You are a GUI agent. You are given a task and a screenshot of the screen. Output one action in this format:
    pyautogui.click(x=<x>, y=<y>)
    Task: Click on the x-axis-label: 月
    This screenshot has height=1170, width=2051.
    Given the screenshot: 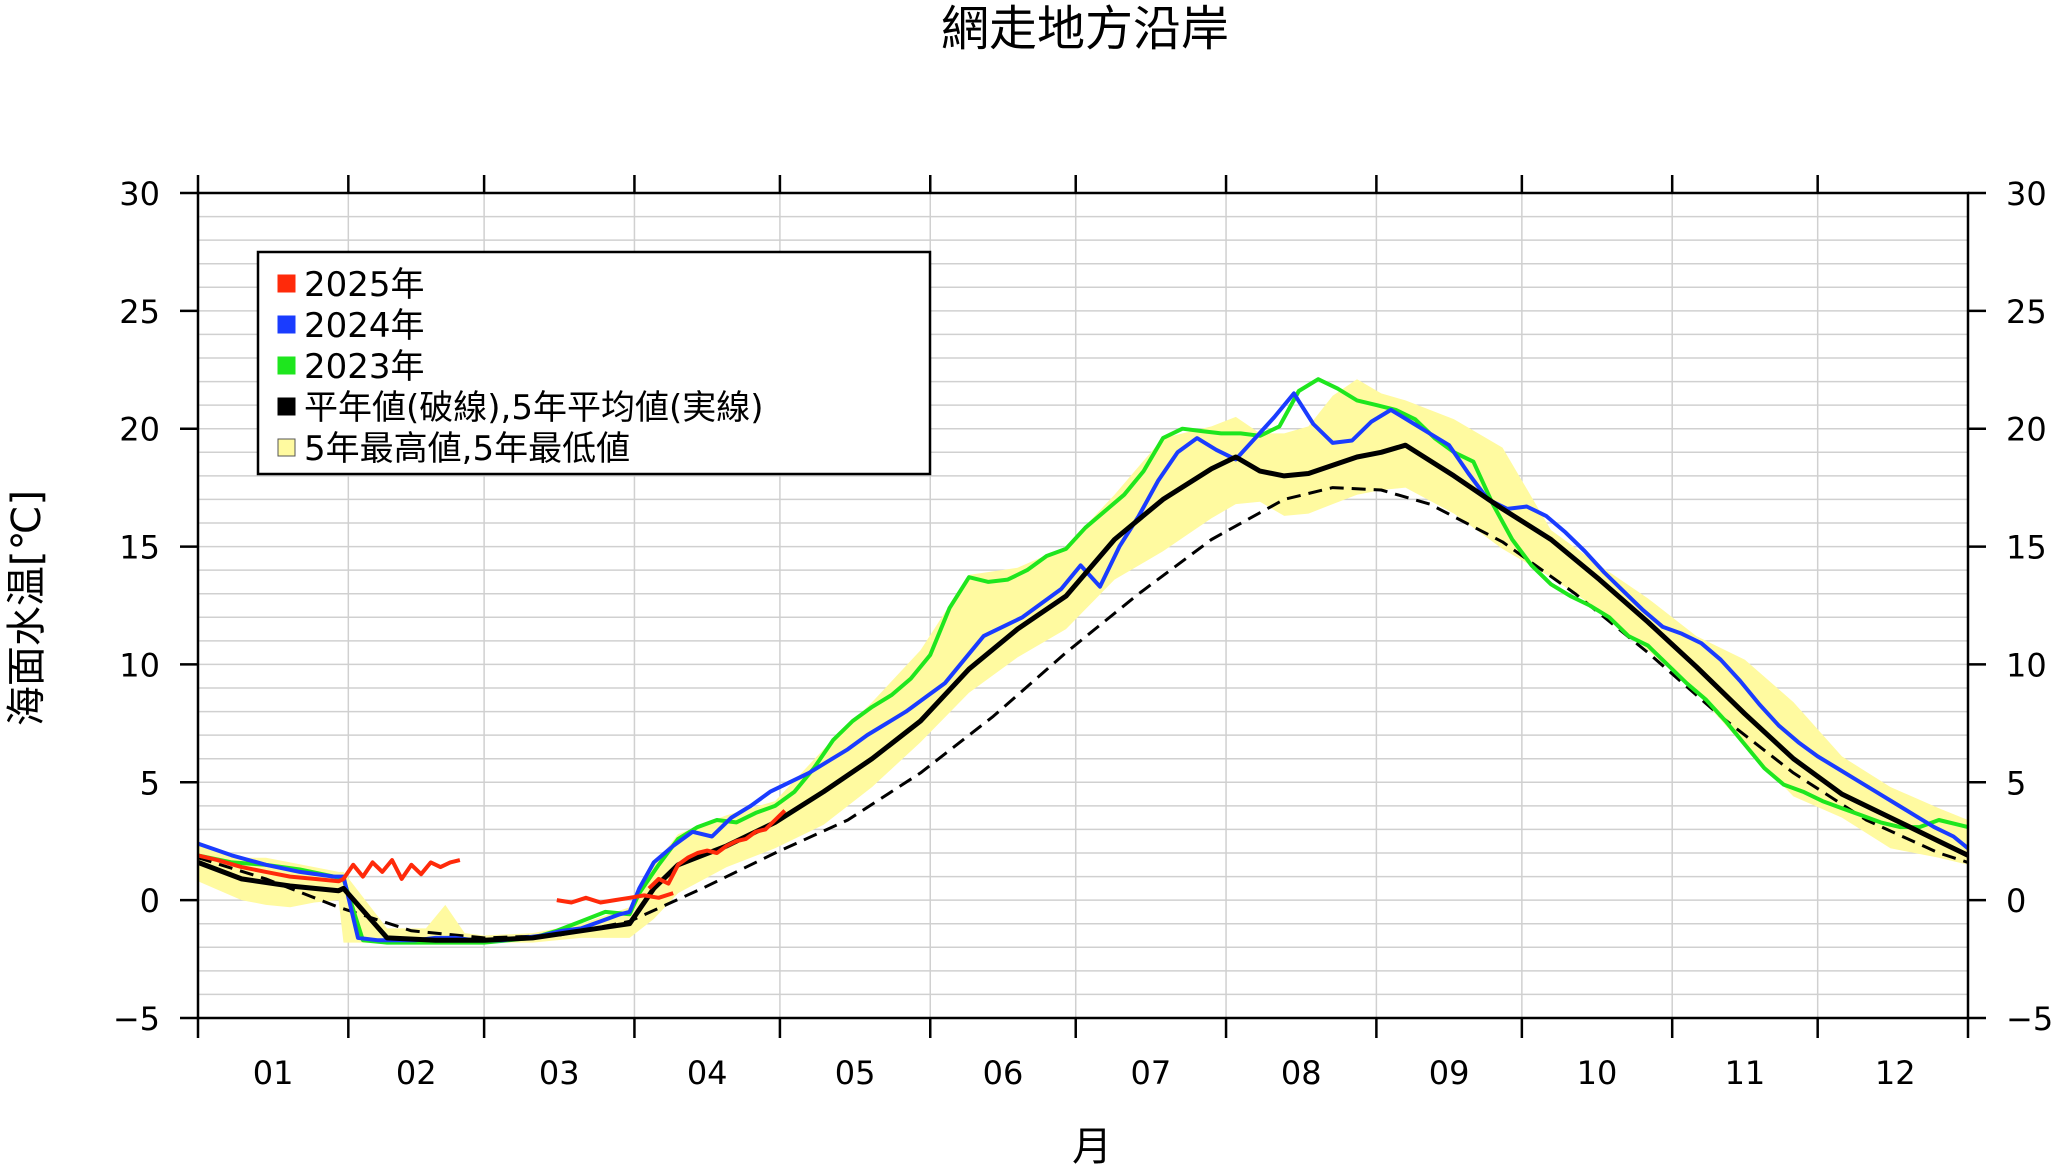 What is the action you would take?
    pyautogui.click(x=1092, y=1145)
    